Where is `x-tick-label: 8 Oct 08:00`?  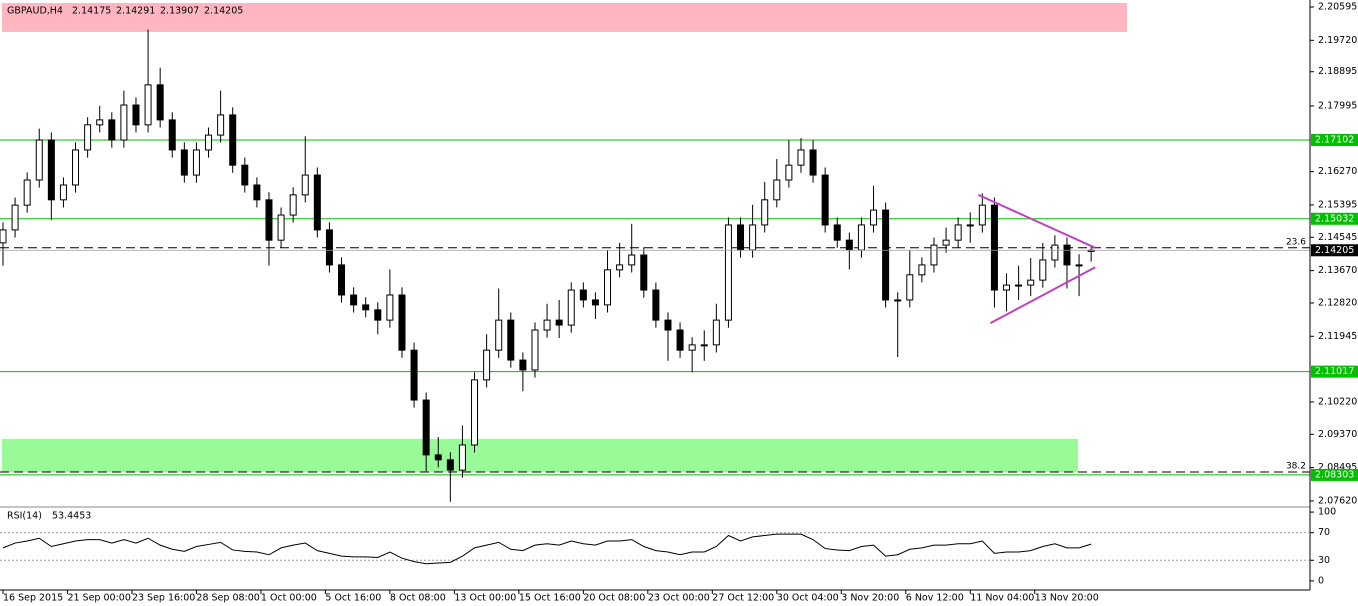
x-tick-label: 8 Oct 08:00 is located at coordinates (418, 598).